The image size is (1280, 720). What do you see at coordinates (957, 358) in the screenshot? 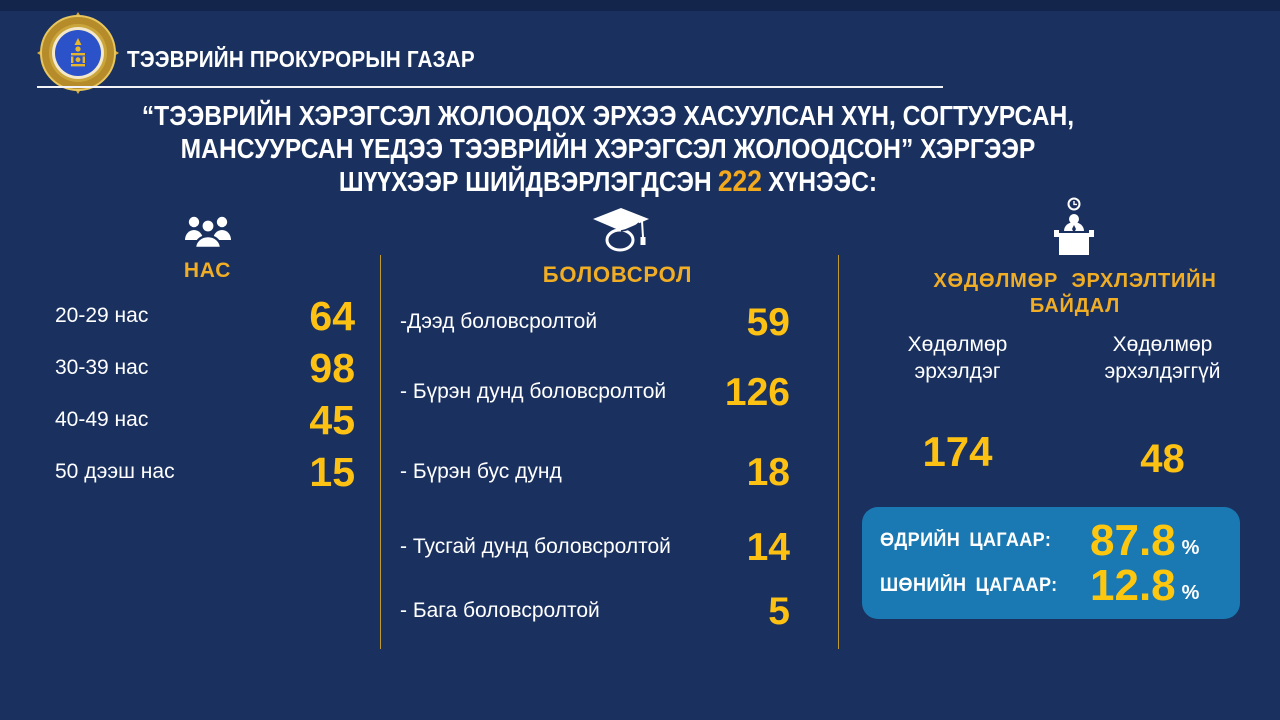
I see `employed-label: Хөдөлмөр эрхэлдэг` at bounding box center [957, 358].